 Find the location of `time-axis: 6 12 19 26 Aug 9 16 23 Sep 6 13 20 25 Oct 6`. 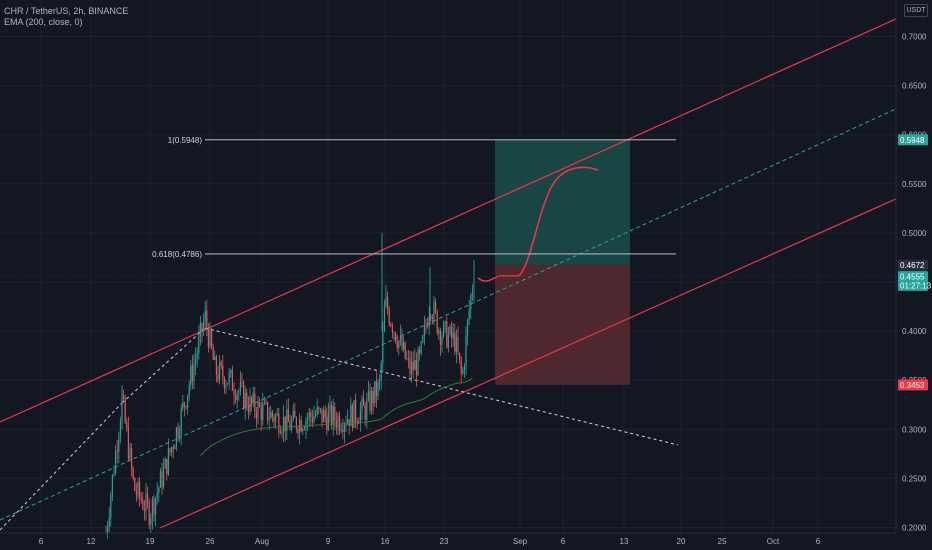

time-axis: 6 12 19 26 Aug 9 16 23 Sep 6 13 20 25 Oct 6 is located at coordinates (448, 539).